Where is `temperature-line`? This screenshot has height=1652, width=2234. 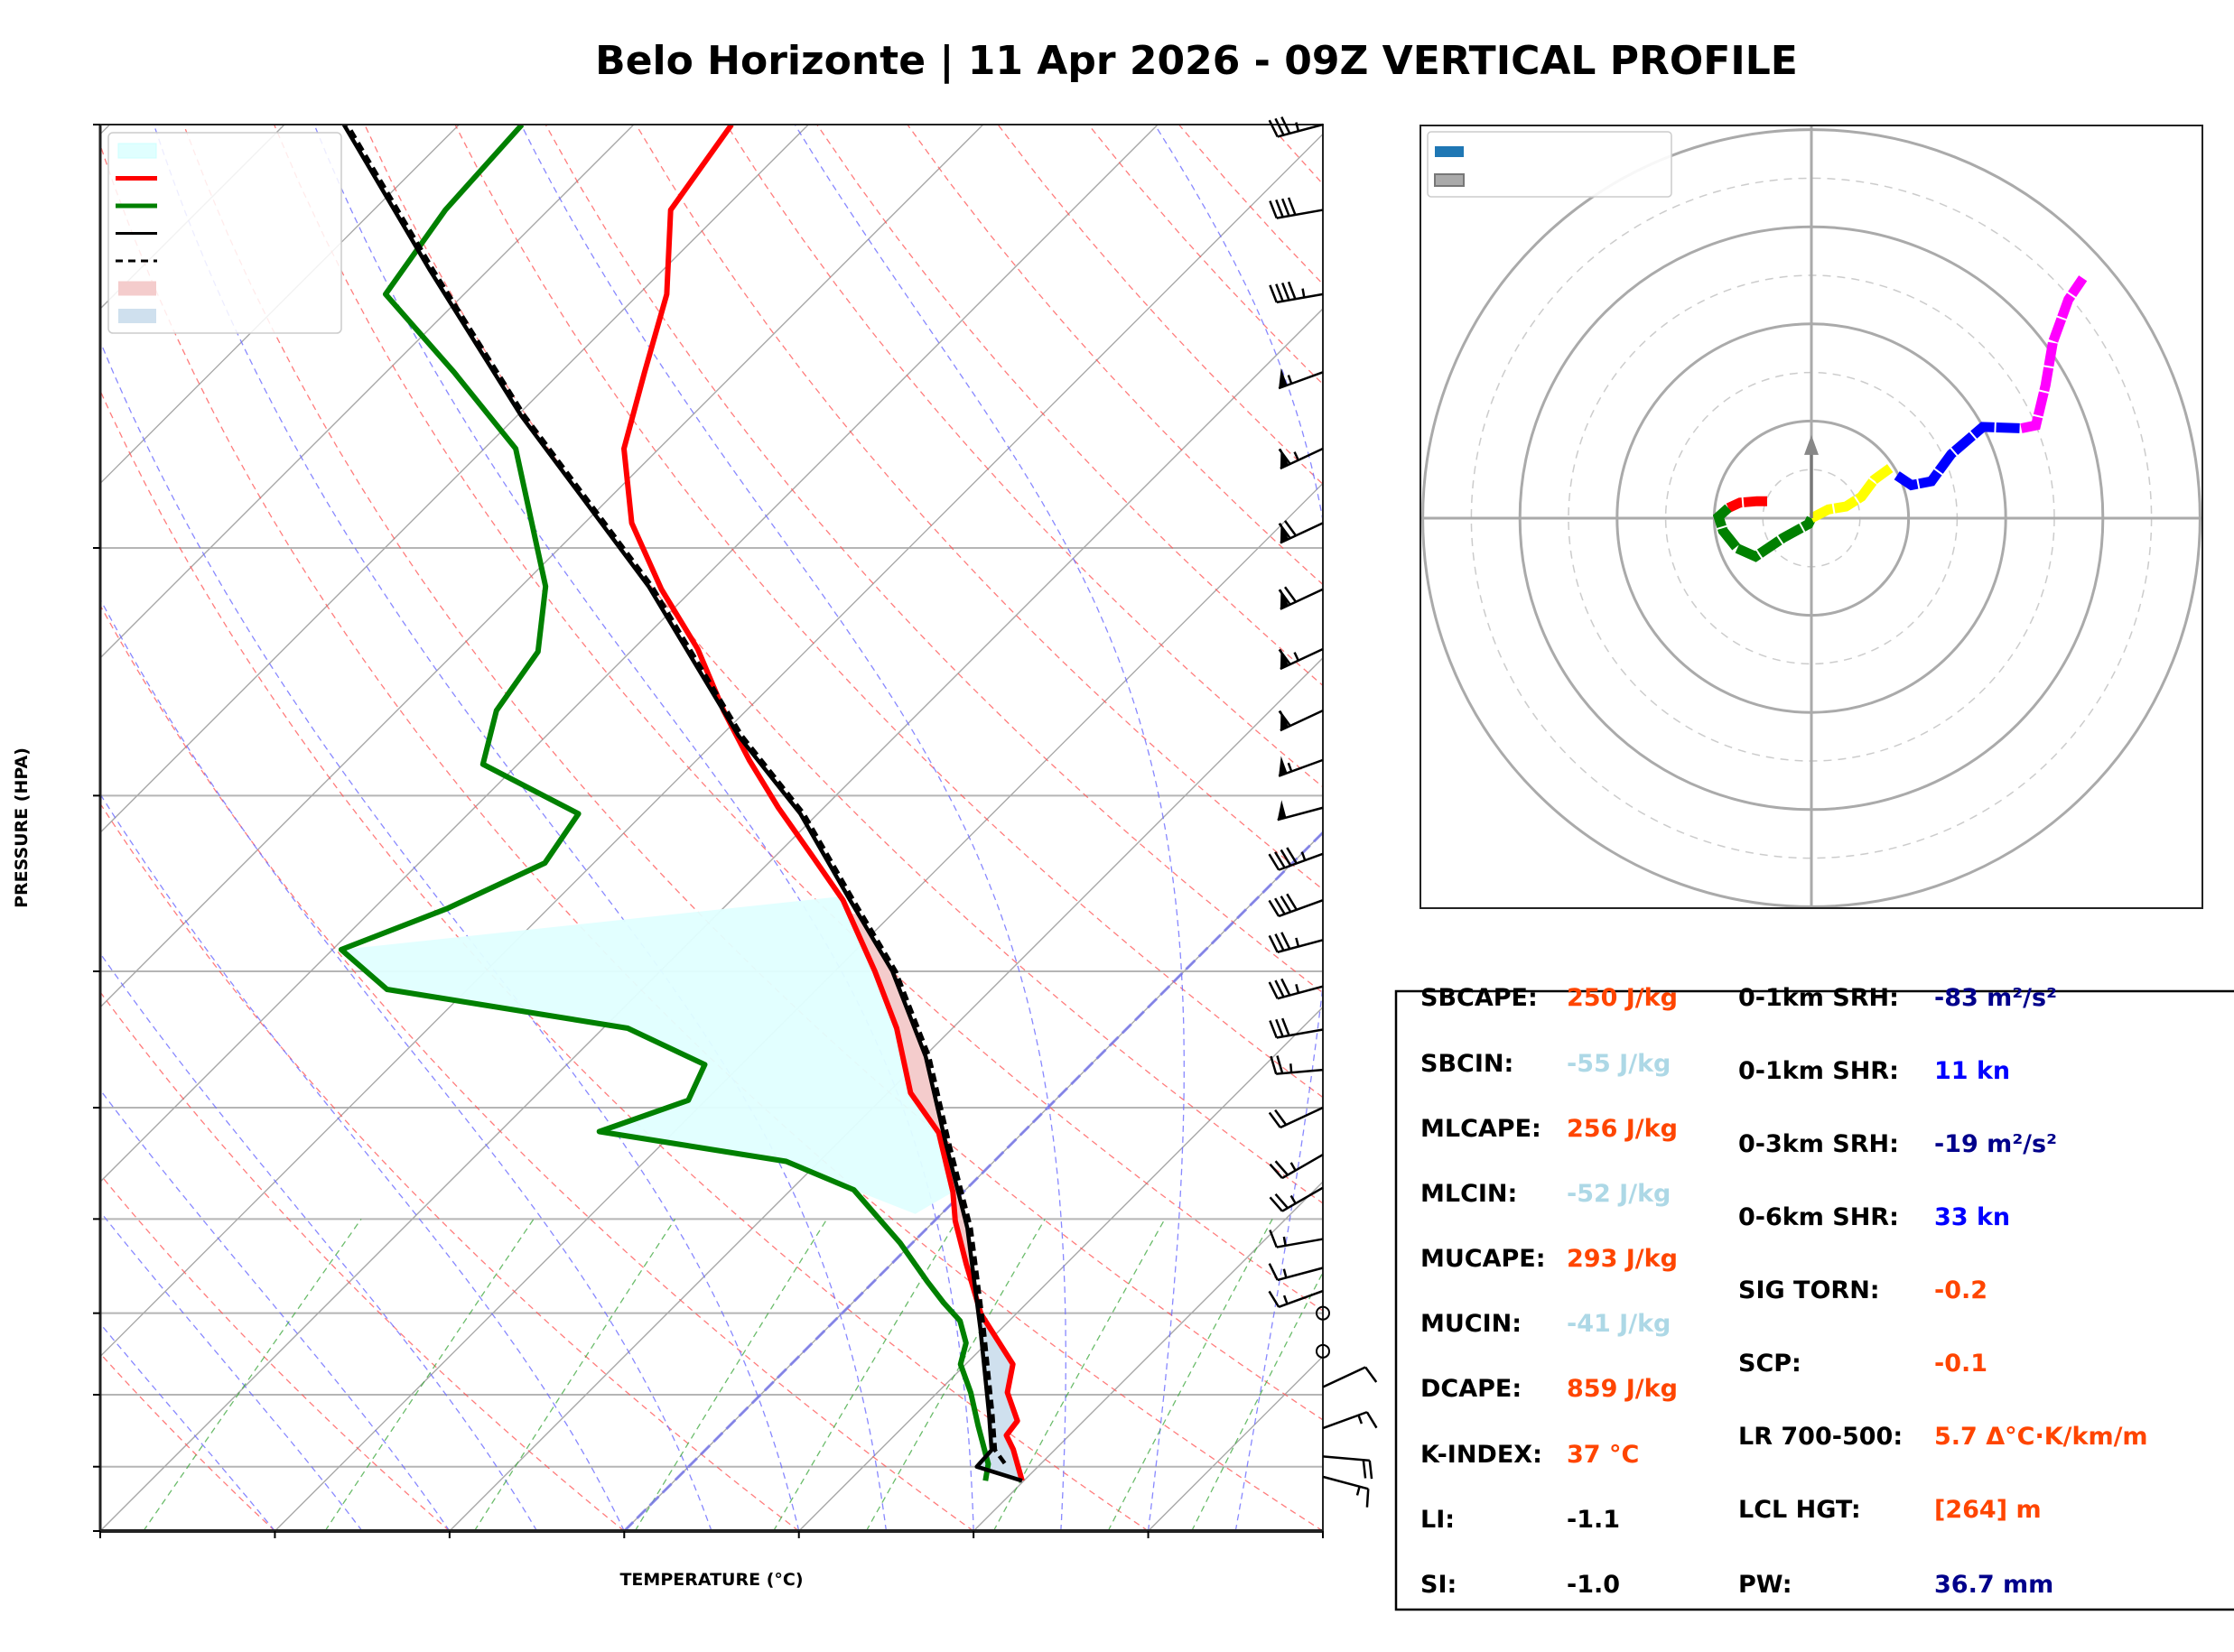 temperature-line is located at coordinates (823, 803).